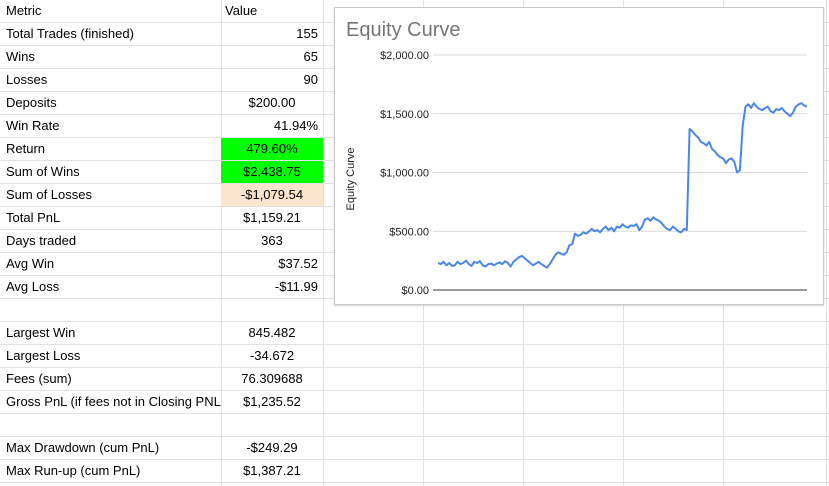  Describe the element at coordinates (30, 263) in the screenshot. I see `cell-metric-avg-win: Avg Win` at that location.